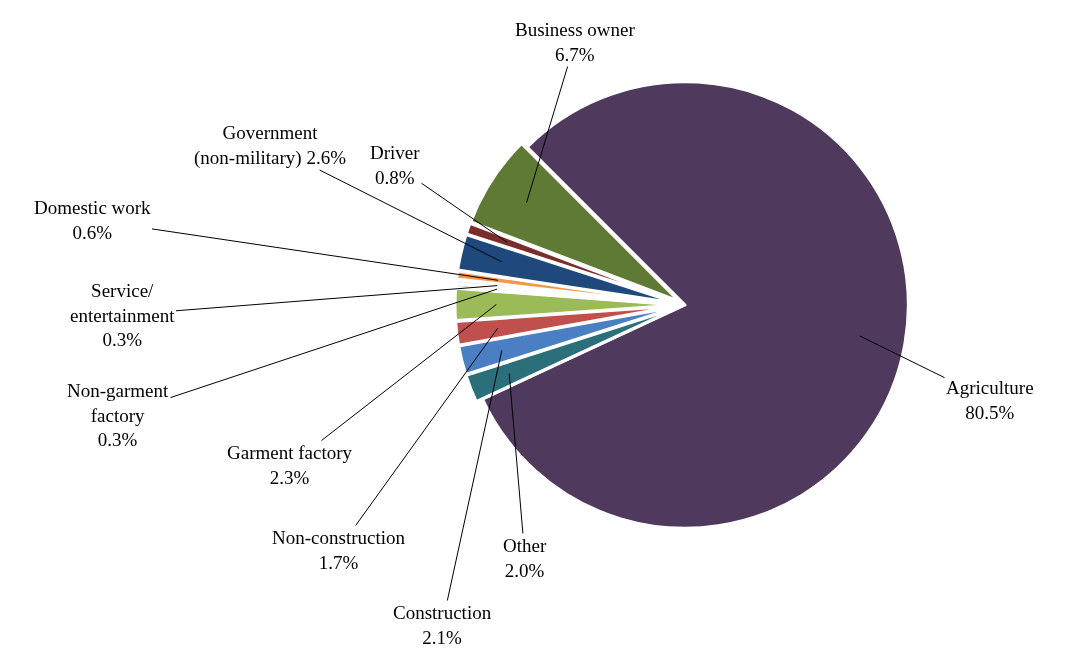  Describe the element at coordinates (339, 537) in the screenshot. I see `slice-label: Non-construction` at that location.